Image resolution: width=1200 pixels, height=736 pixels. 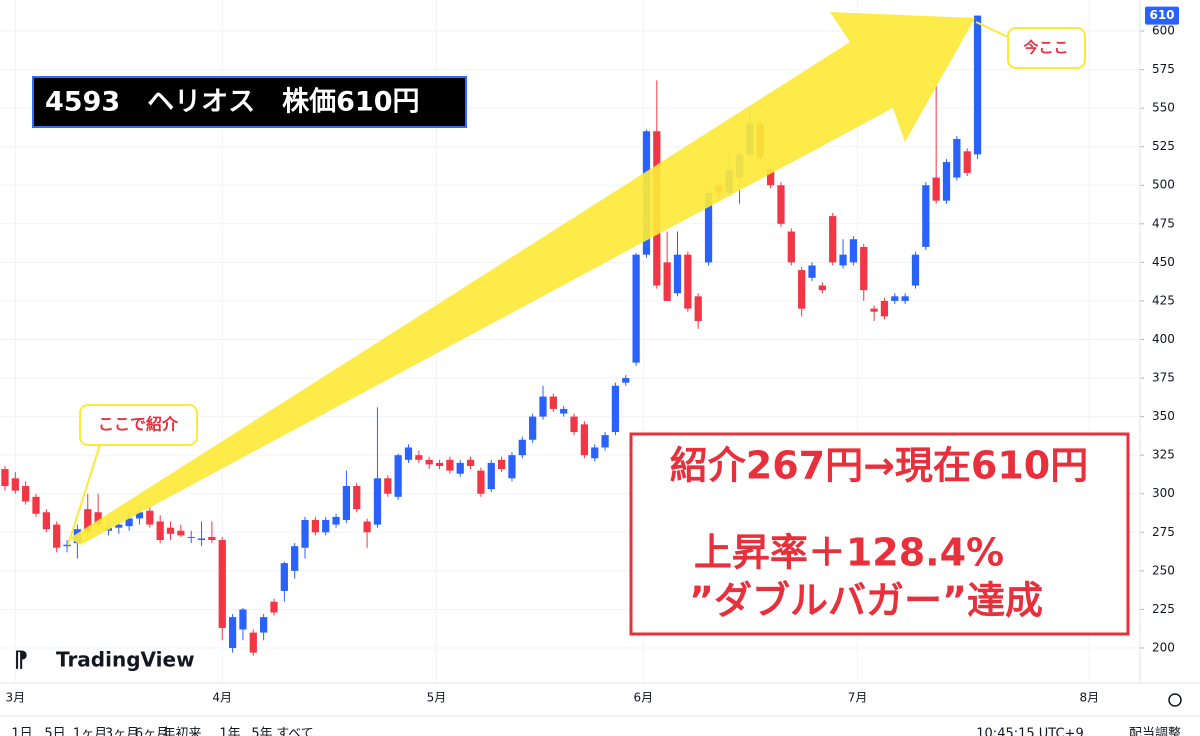 I want to click on x-tick-label: 4月, so click(x=222, y=698).